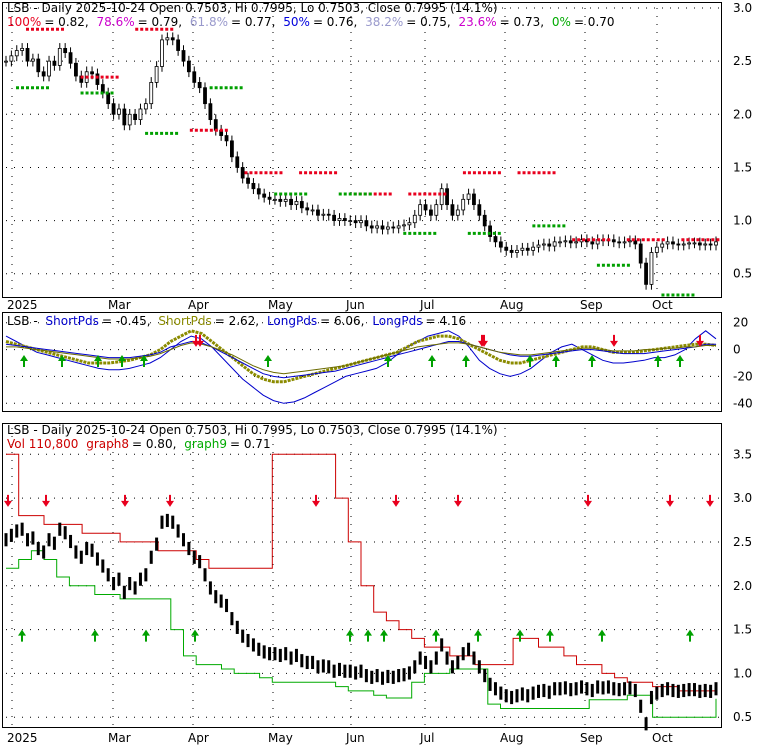 The image size is (780, 745). Describe the element at coordinates (742, 542) in the screenshot. I see `vol-ytick-2: 2.5` at that location.